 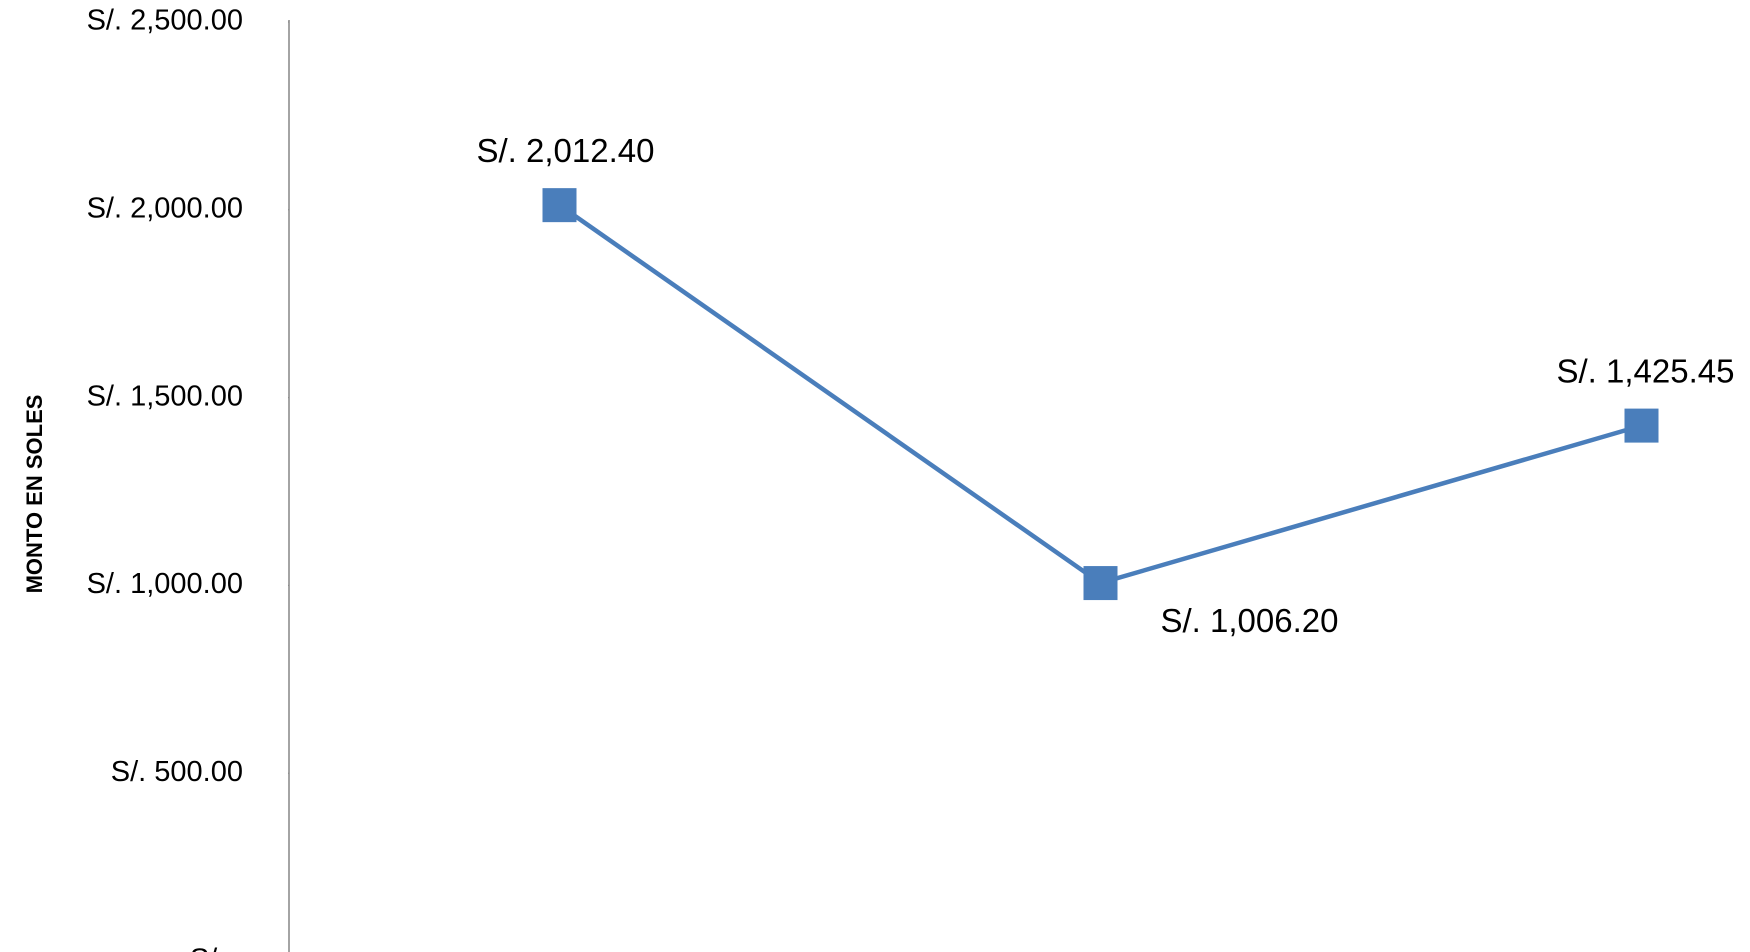 What do you see at coordinates (1646, 370) in the screenshot?
I see `data-label: S/. 1,425.45` at bounding box center [1646, 370].